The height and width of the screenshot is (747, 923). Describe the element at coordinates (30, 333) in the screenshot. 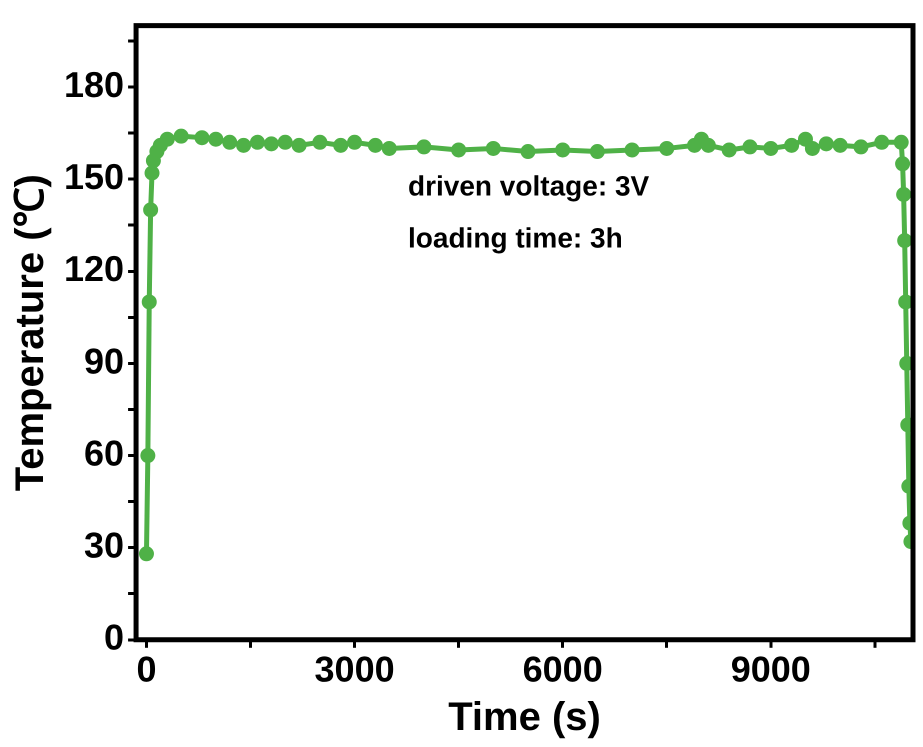

I see `y-axis-title: Temperature (℃)` at that location.